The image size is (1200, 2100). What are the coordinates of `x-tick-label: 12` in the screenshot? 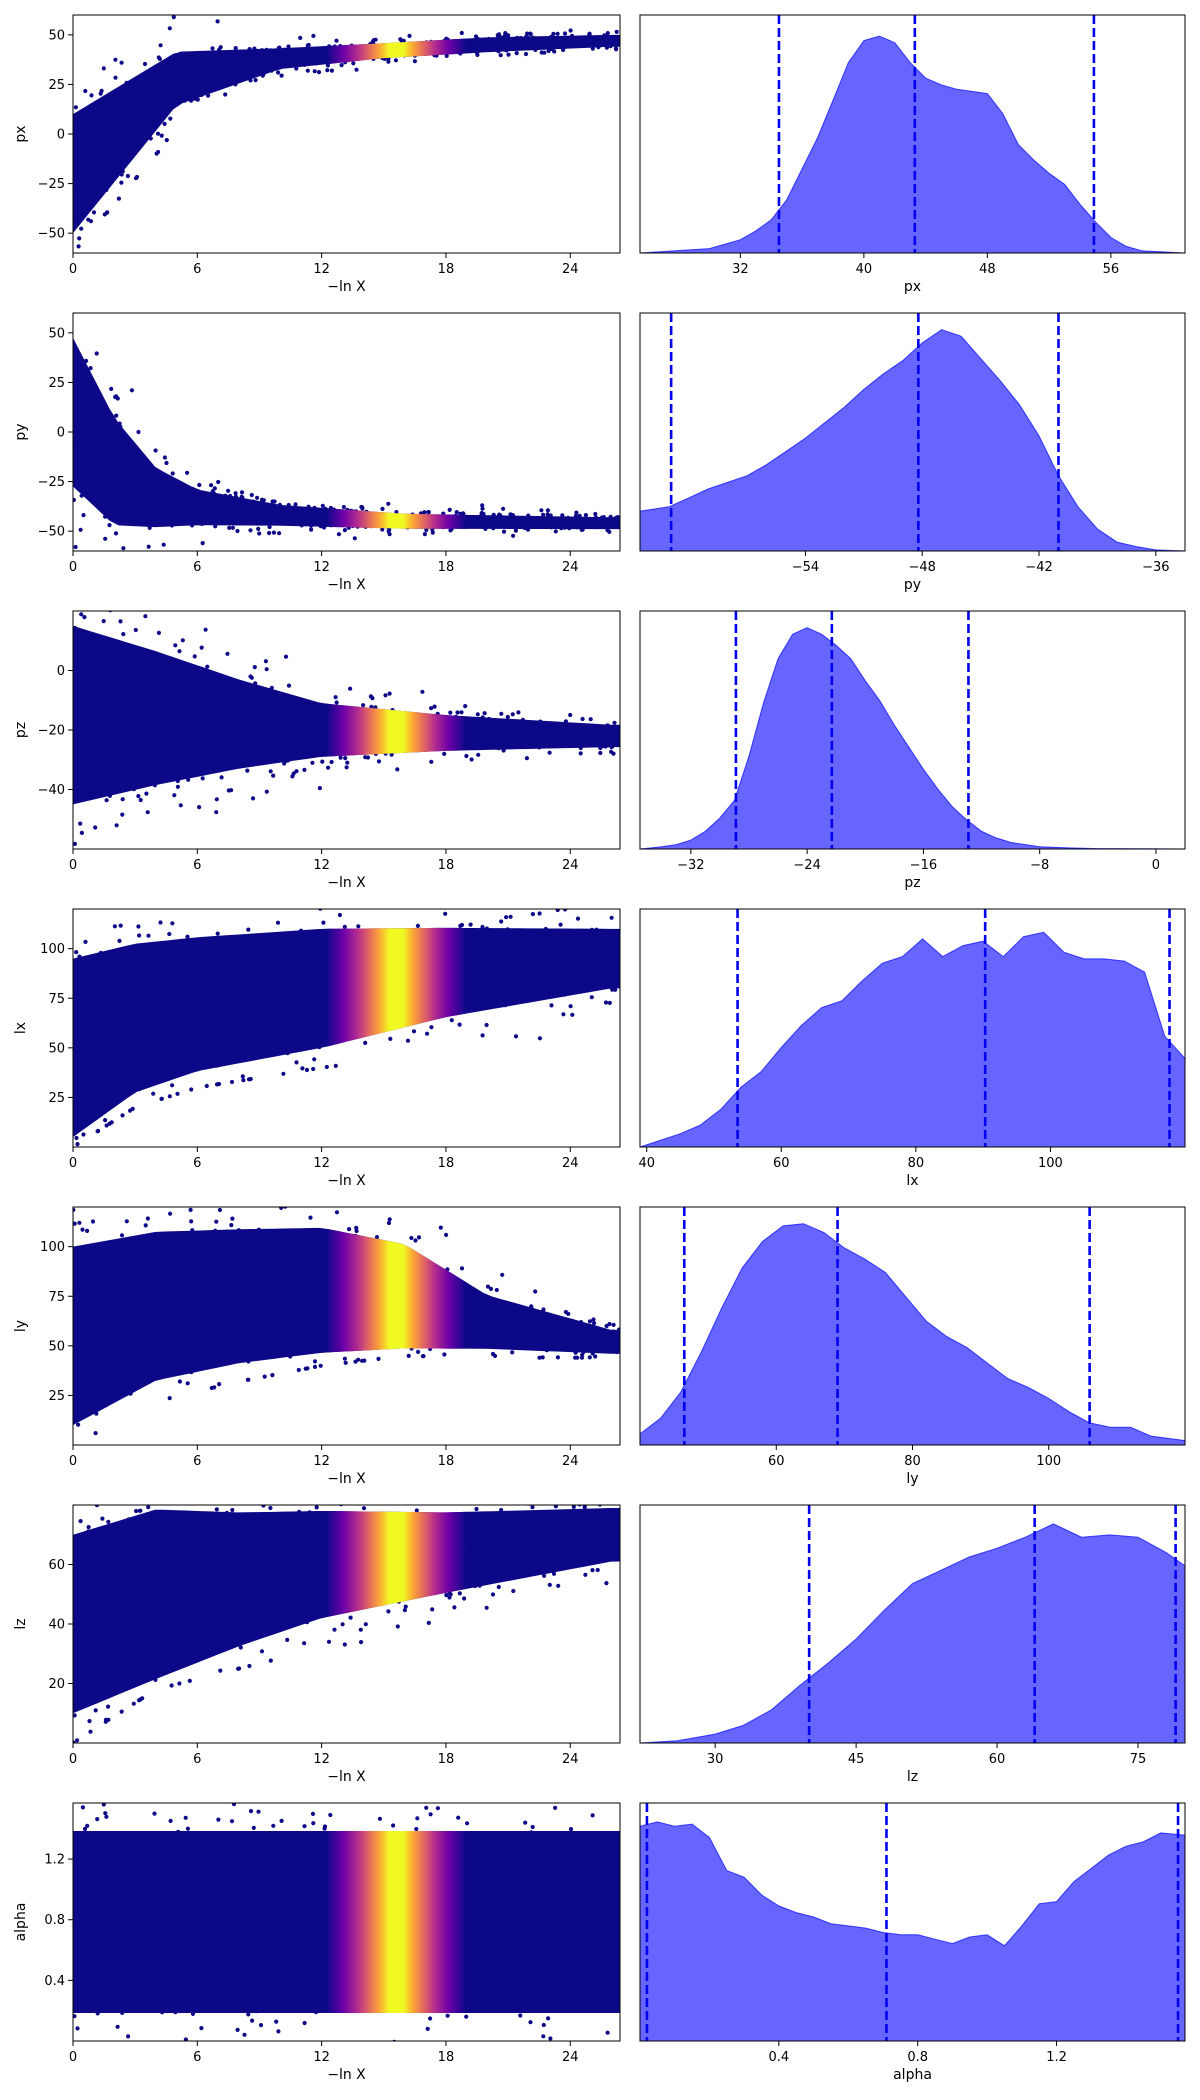 It's located at (321, 865).